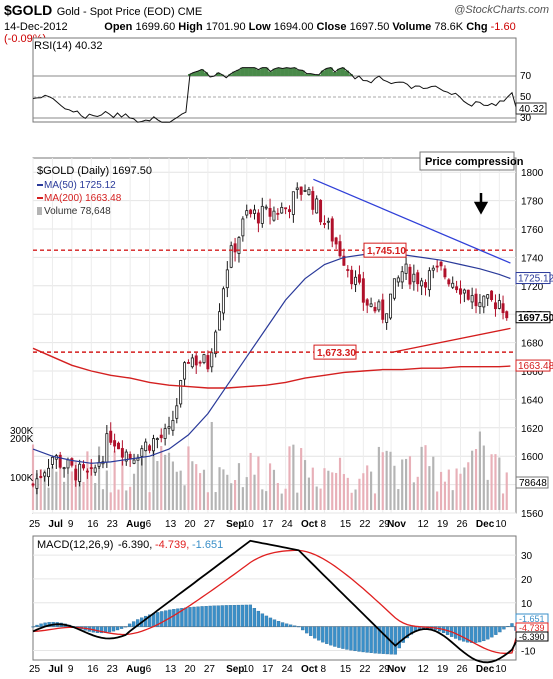 This screenshot has width=553, height=679. I want to click on macd-legend-value3: -1.651, so click(207, 545).